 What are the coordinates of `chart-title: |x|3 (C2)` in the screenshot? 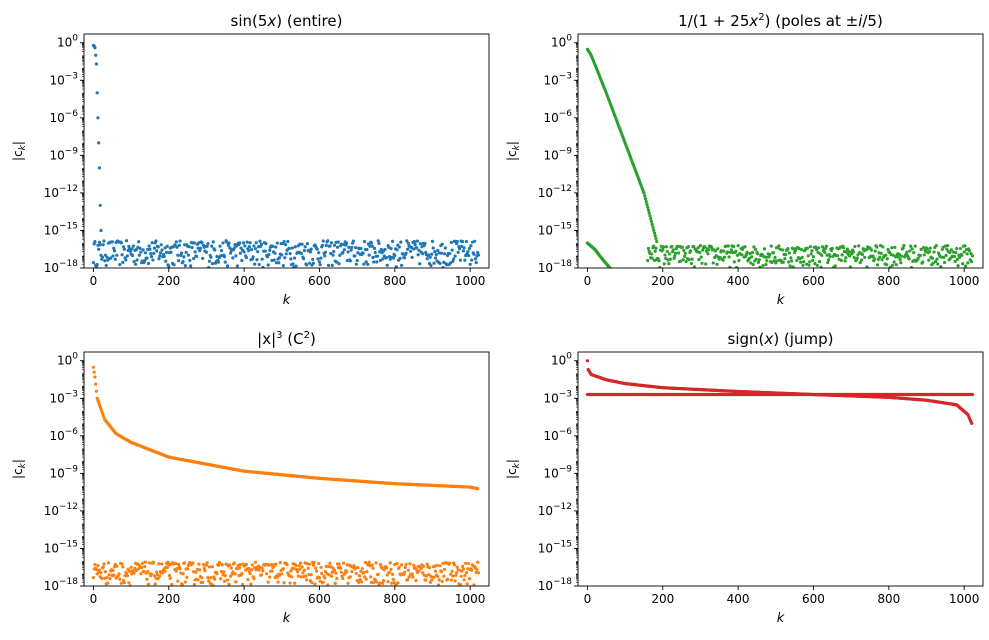 It's located at (286, 339).